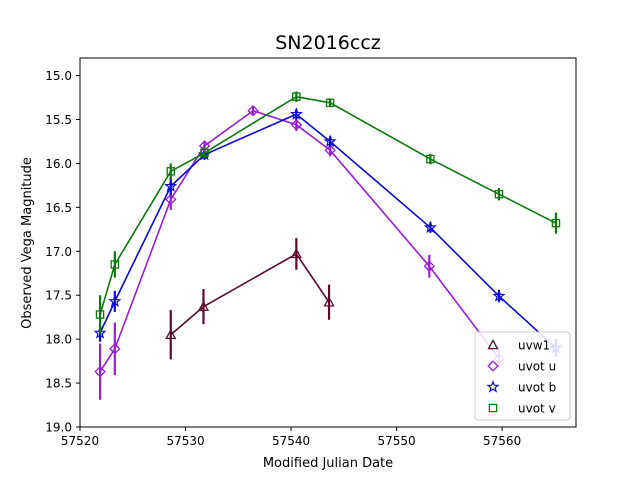  I want to click on legend-label-uvw1: uvw1, so click(534, 346).